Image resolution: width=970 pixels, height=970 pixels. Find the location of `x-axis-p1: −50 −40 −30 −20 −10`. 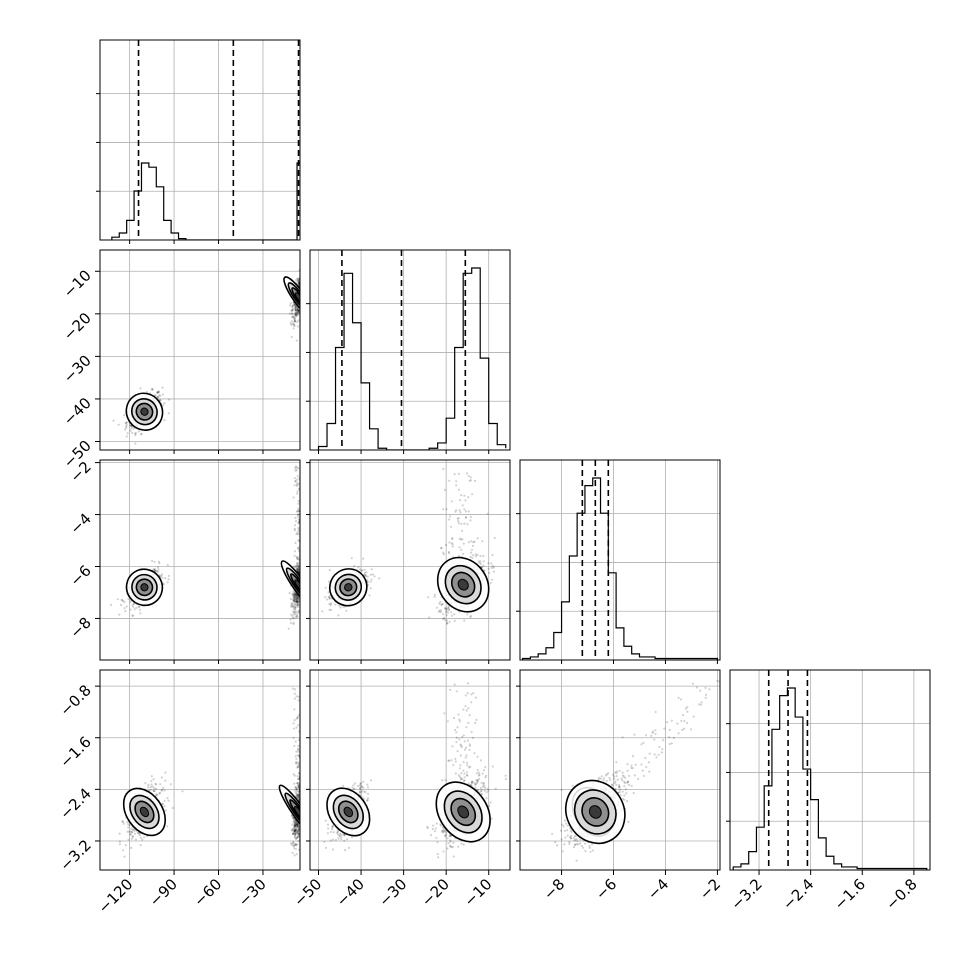

x-axis-p1: −50 −40 −30 −20 −10 is located at coordinates (393, 890).